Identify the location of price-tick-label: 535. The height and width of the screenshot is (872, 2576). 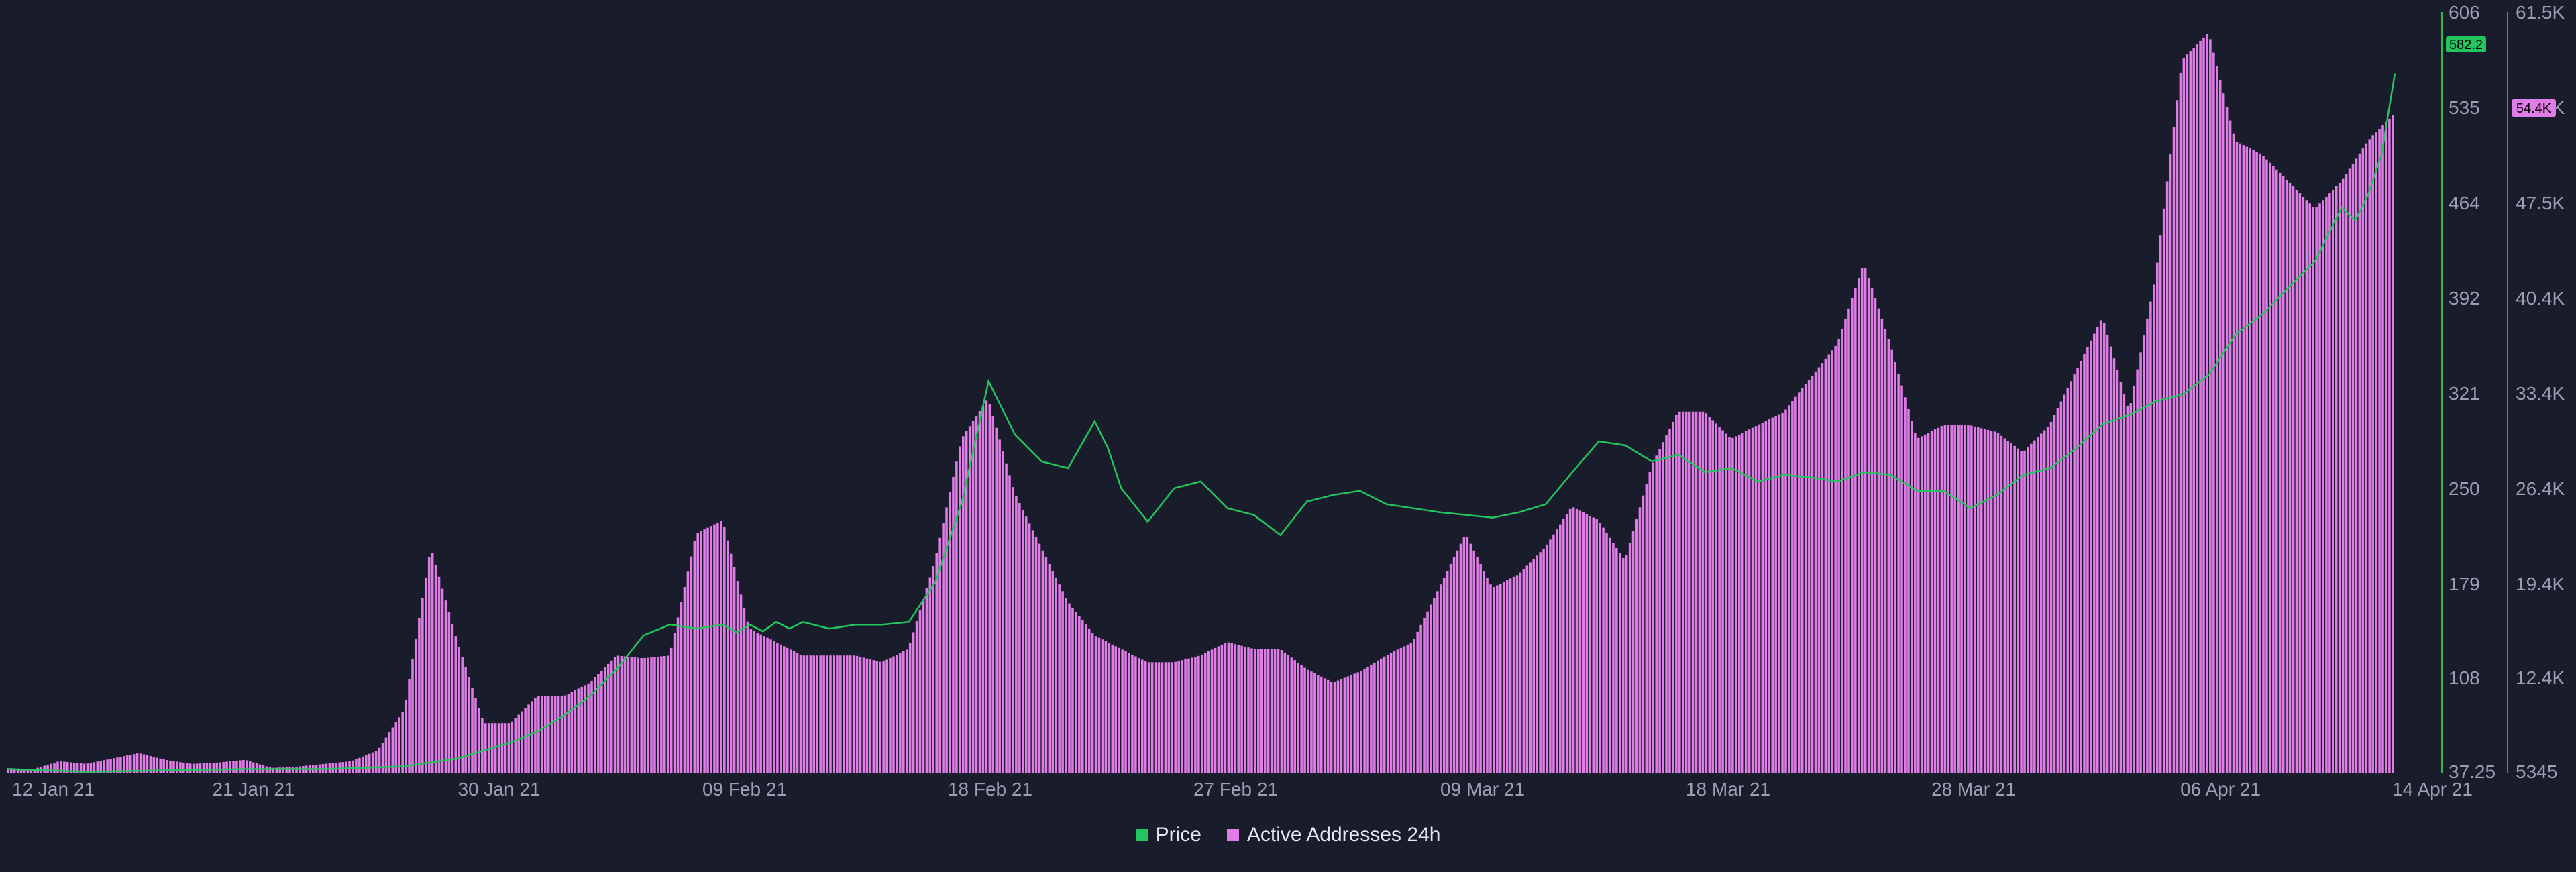
(2464, 107).